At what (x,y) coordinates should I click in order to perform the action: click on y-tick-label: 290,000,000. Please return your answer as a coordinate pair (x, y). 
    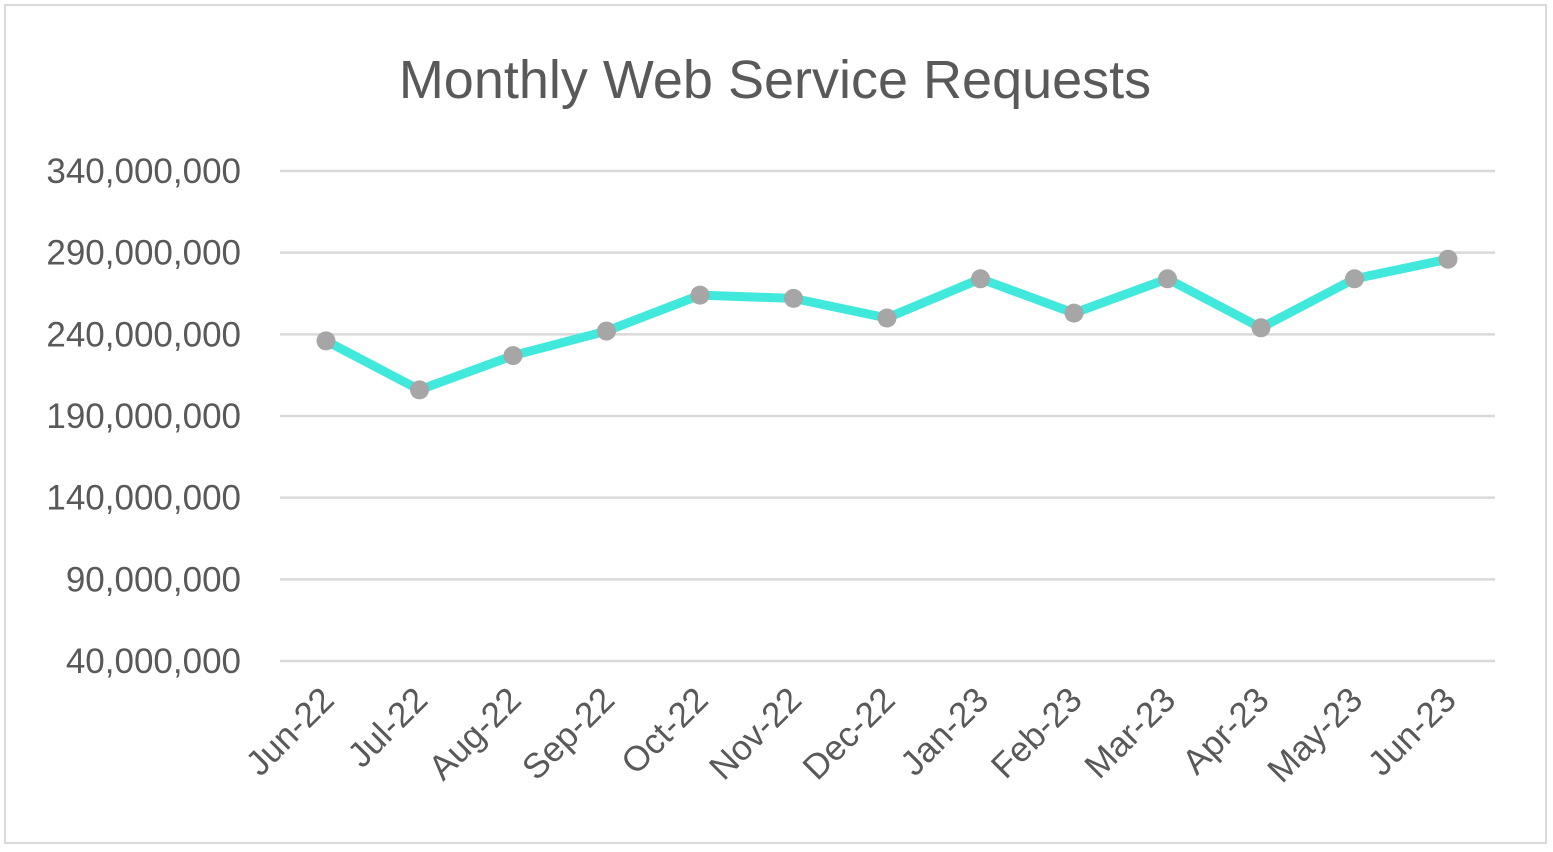
    Looking at the image, I should click on (143, 253).